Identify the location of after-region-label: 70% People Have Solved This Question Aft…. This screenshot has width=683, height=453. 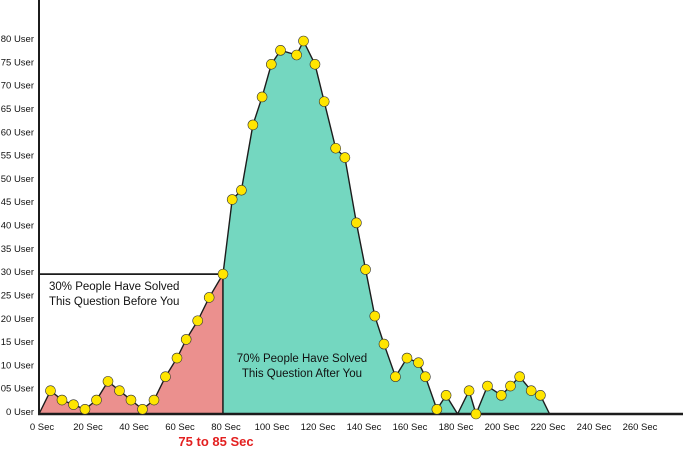
(302, 366).